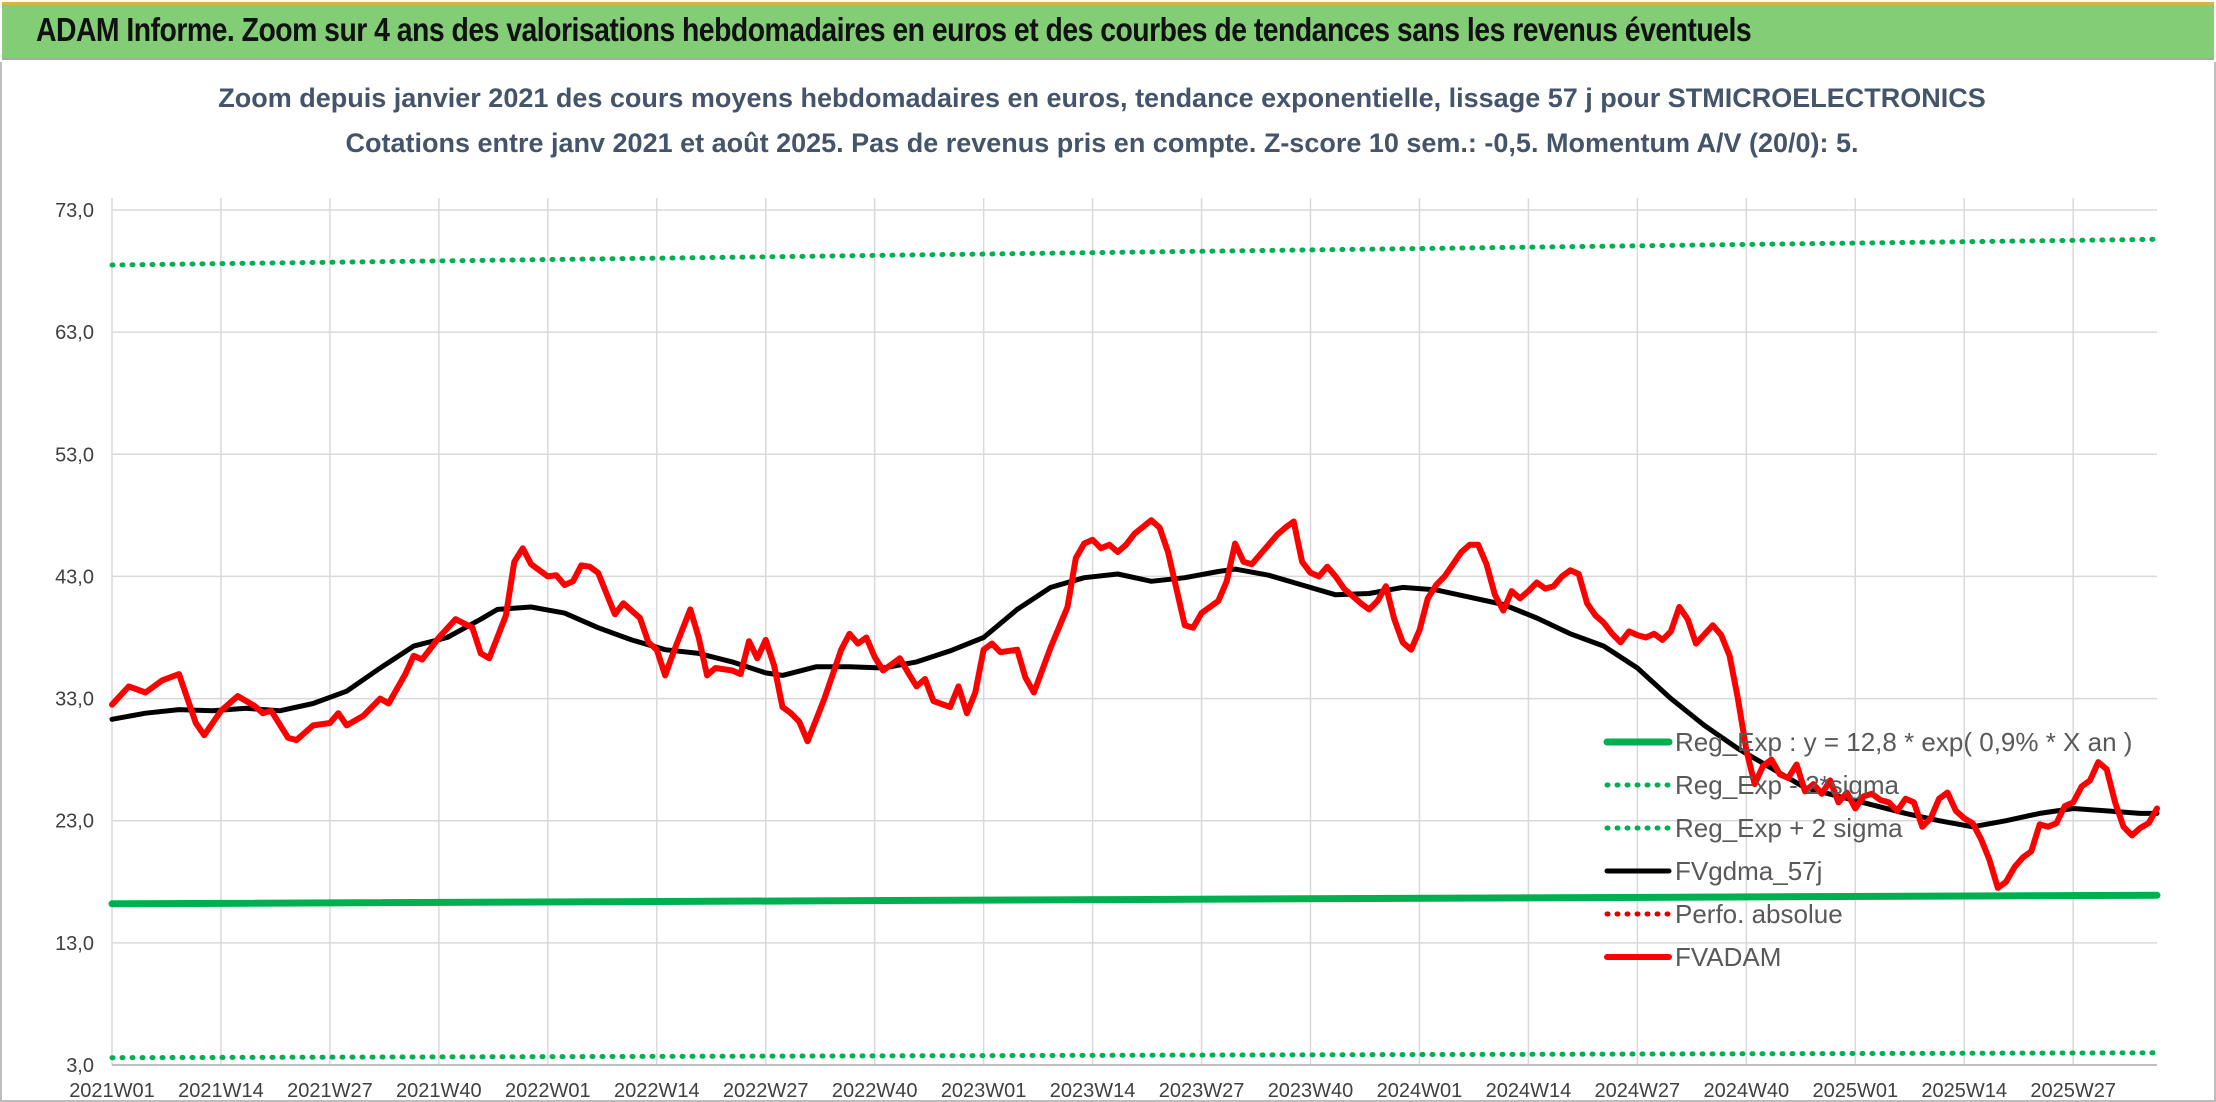  I want to click on x-tick-label: 2022W27, so click(766, 1090).